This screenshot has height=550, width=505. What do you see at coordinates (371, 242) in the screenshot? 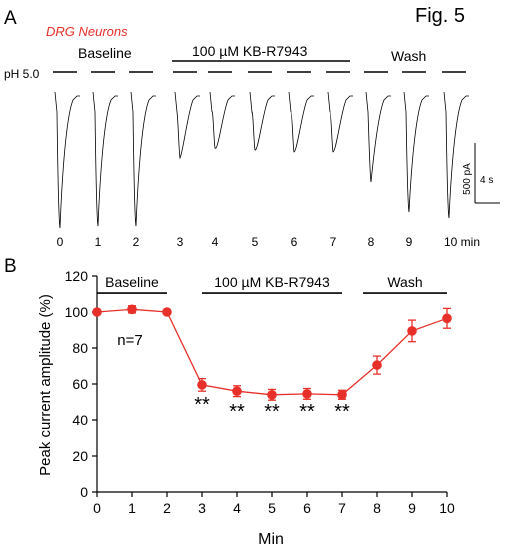
I see `trace-time-label: 8` at bounding box center [371, 242].